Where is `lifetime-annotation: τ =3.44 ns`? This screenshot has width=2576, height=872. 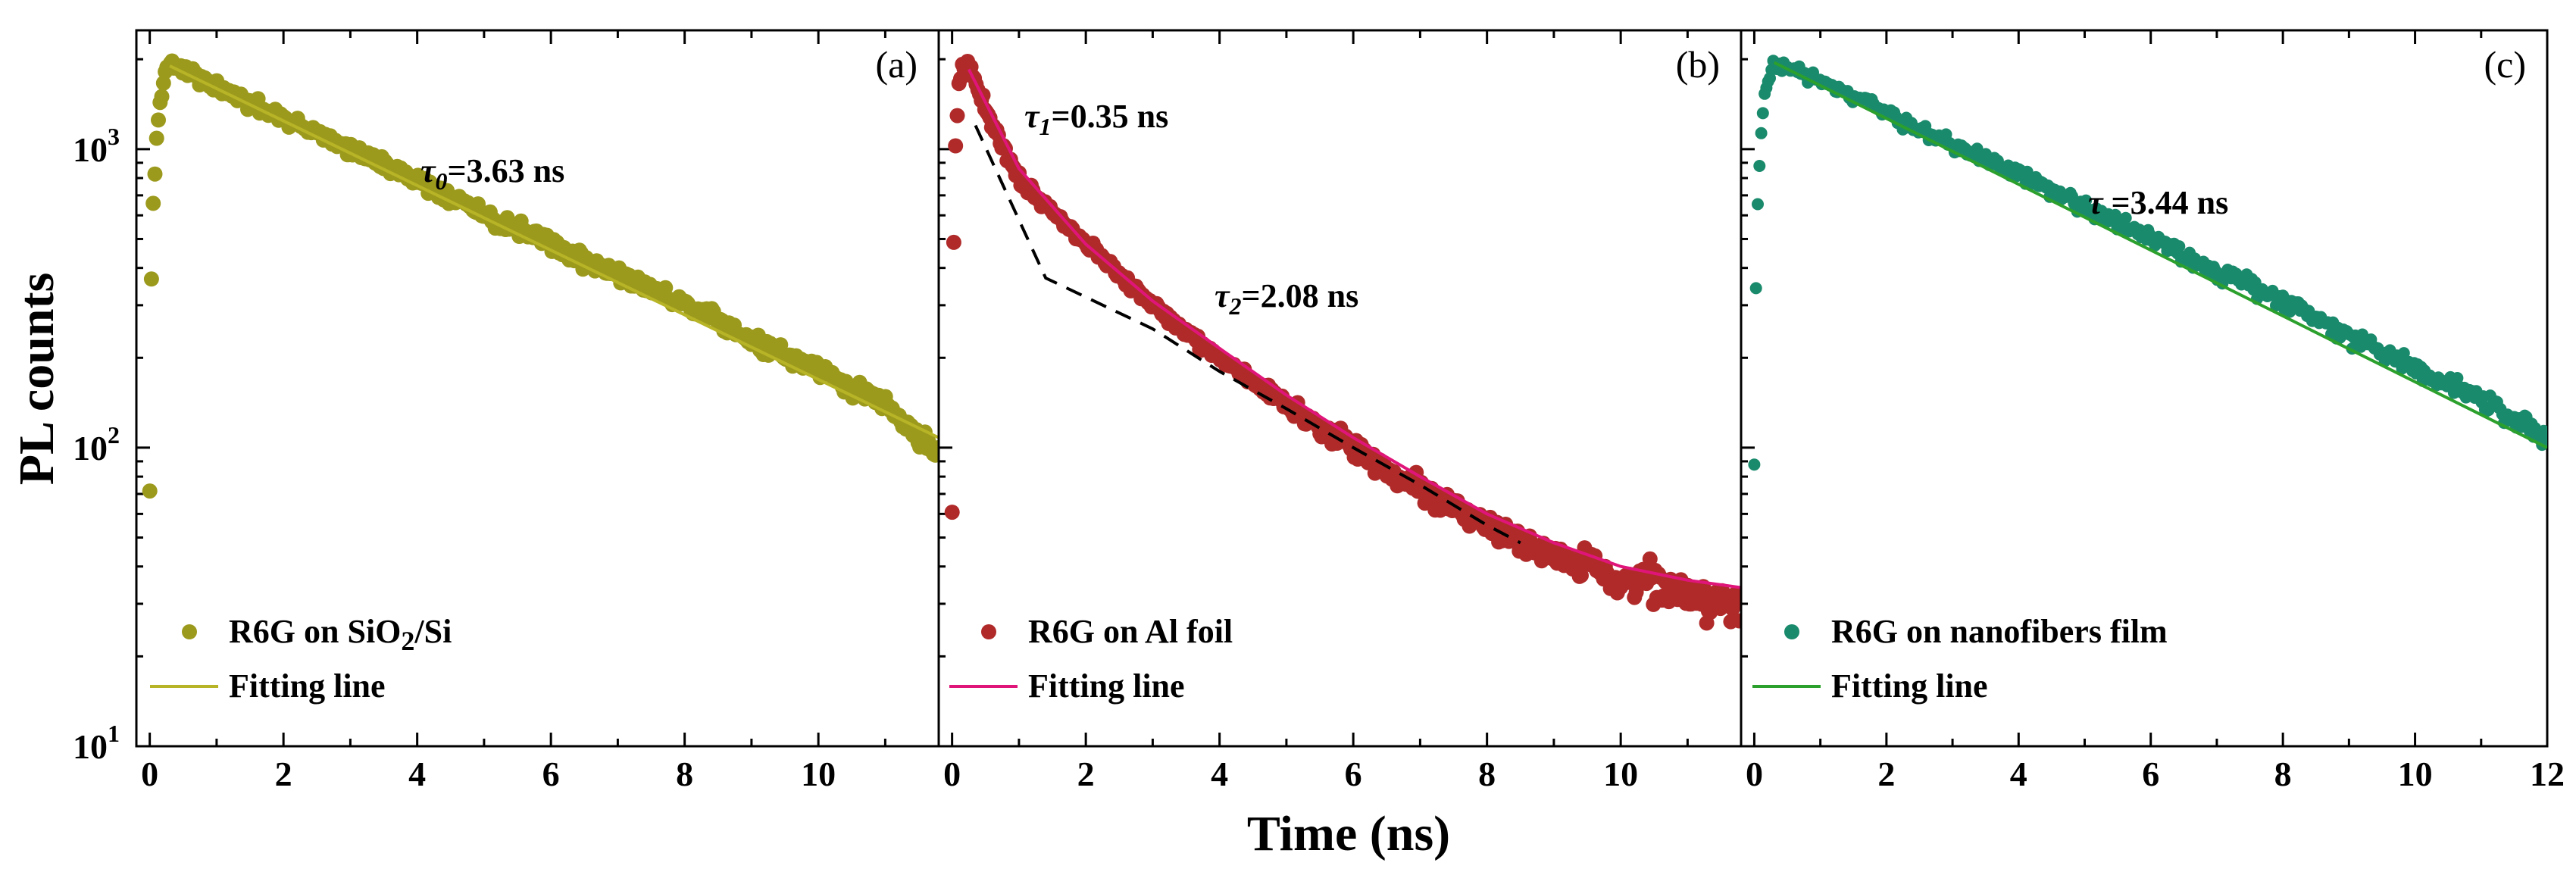
lifetime-annotation: τ =3.44 ns is located at coordinates (2158, 203).